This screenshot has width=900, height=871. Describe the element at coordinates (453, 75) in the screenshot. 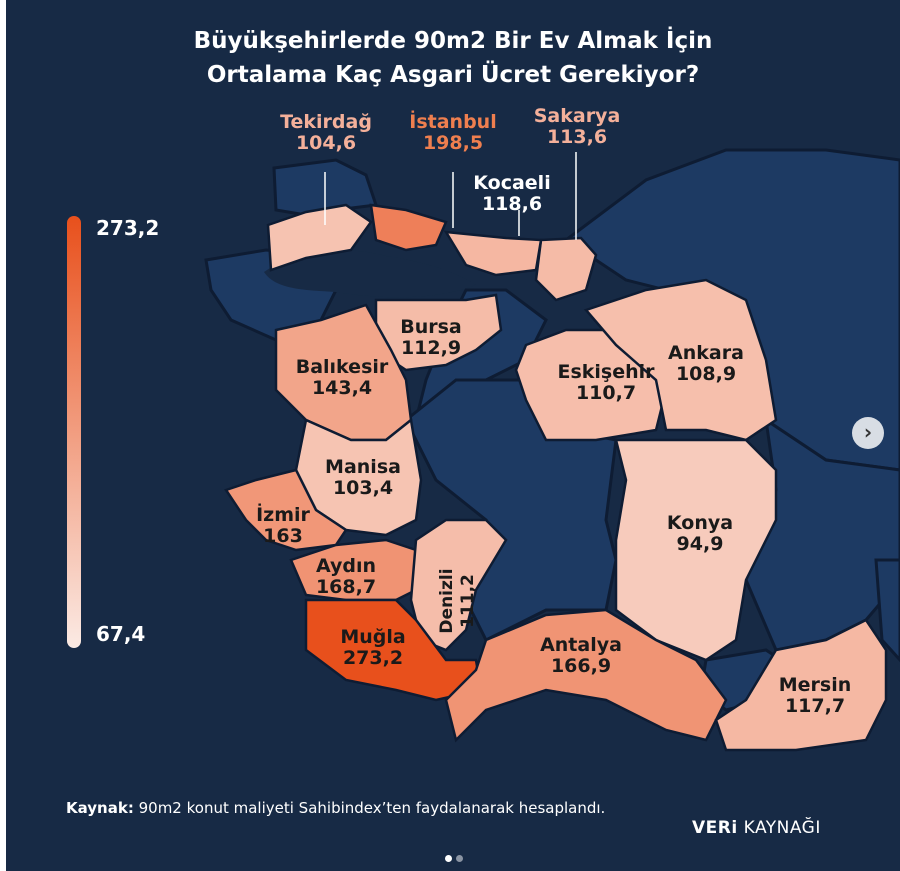

I see `title-line-2: Ortalama Kaç Asgari Ücret Gerekiyor?` at that location.